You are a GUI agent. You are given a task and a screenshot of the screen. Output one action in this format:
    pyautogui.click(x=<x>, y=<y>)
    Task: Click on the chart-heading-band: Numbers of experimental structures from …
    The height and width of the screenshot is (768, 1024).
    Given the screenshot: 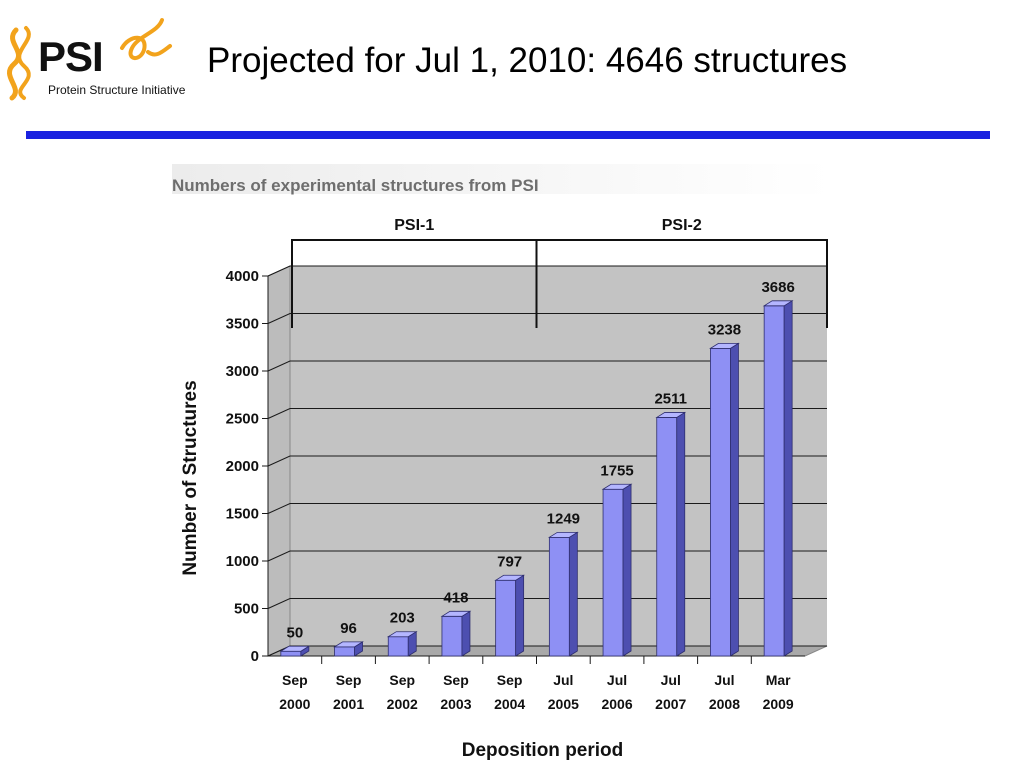 What is the action you would take?
    pyautogui.click(x=502, y=179)
    